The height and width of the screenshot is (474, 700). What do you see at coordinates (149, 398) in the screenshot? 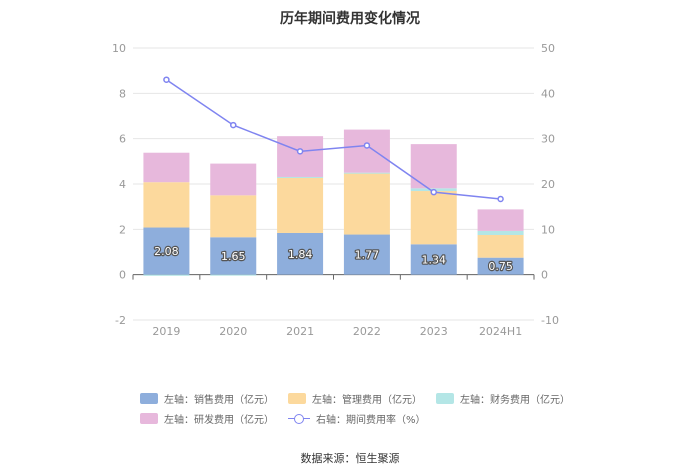
I see `legend-swatch-sales` at bounding box center [149, 398].